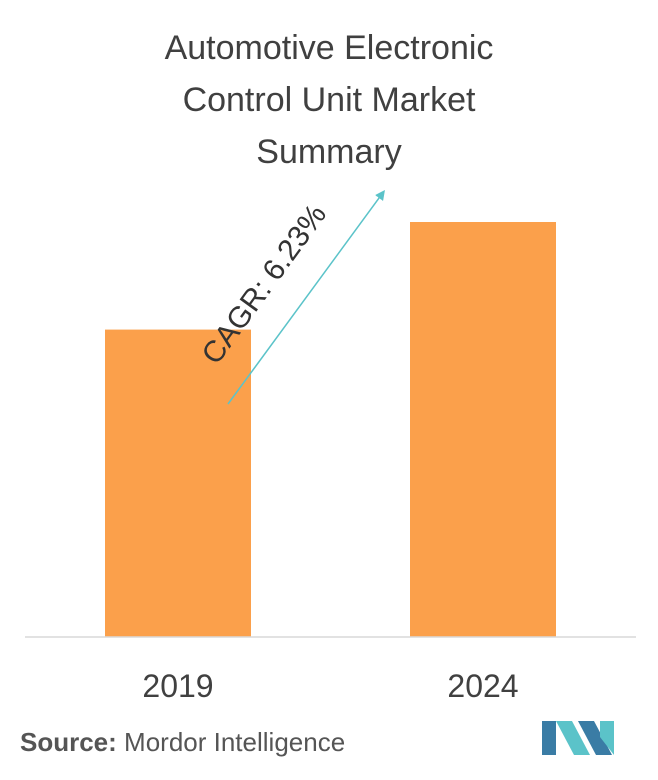 This screenshot has height=780, width=658. I want to click on cagr-arrow, so click(306, 297).